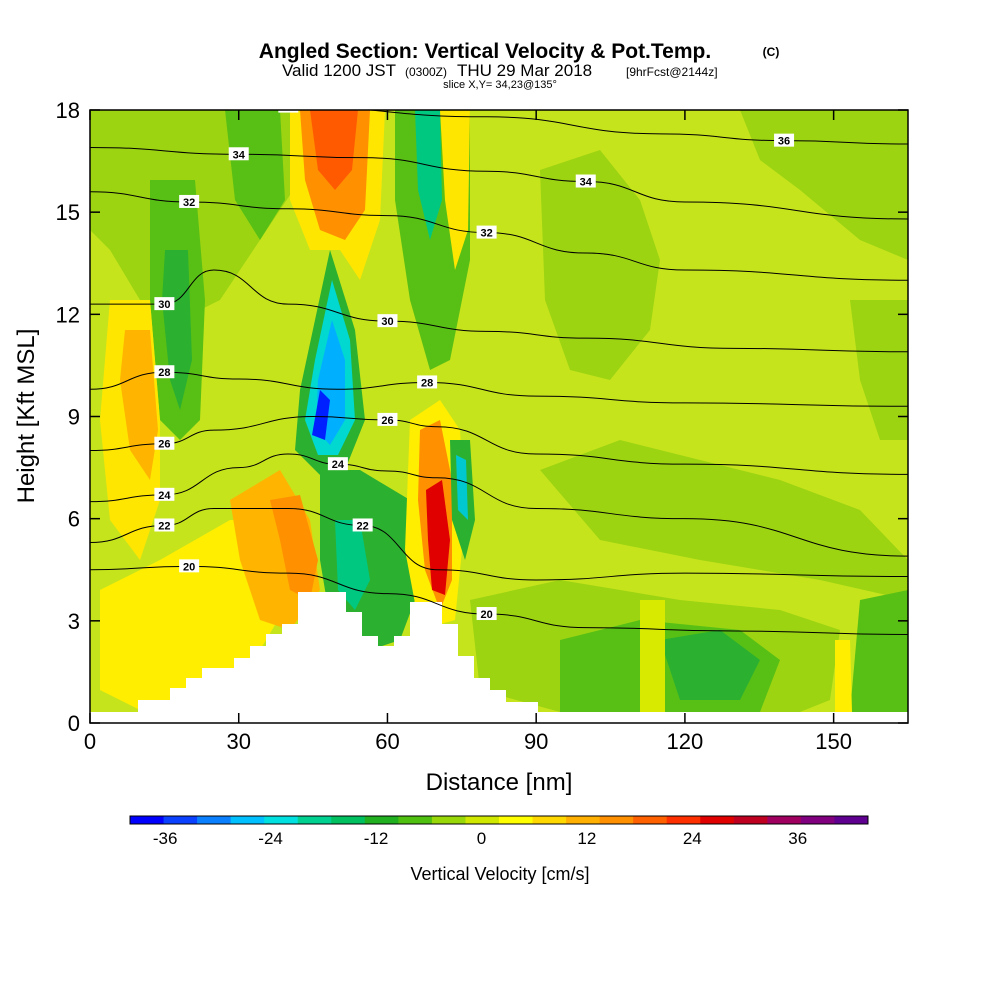  What do you see at coordinates (74, 417) in the screenshot?
I see `y-tick-label: 9` at bounding box center [74, 417].